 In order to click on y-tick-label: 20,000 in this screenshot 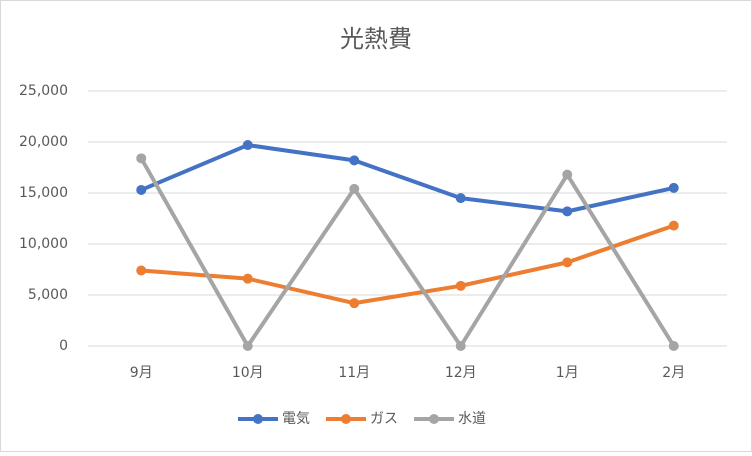, I will do `click(43, 142)`.